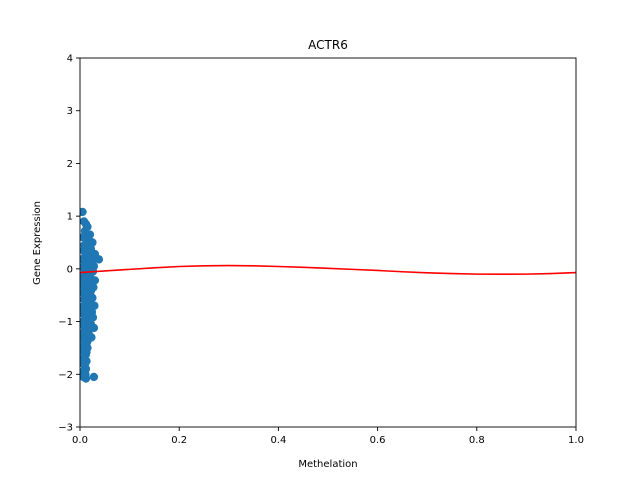 Image resolution: width=640 pixels, height=480 pixels. Describe the element at coordinates (70, 164) in the screenshot. I see `y-tick-label: 2` at that location.